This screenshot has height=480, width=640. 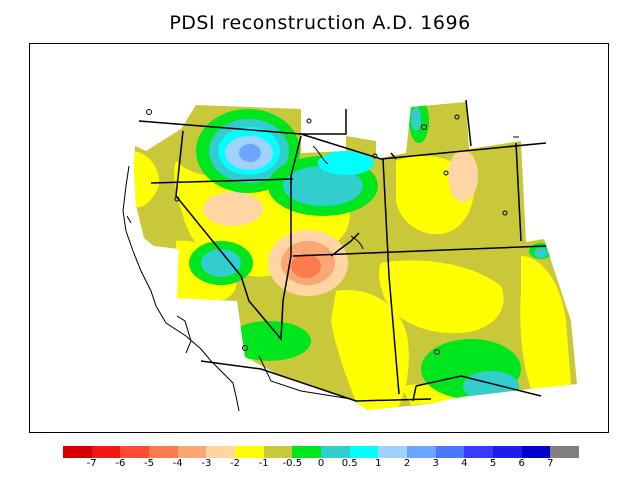 I want to click on lake-flathead, so click(x=320, y=155).